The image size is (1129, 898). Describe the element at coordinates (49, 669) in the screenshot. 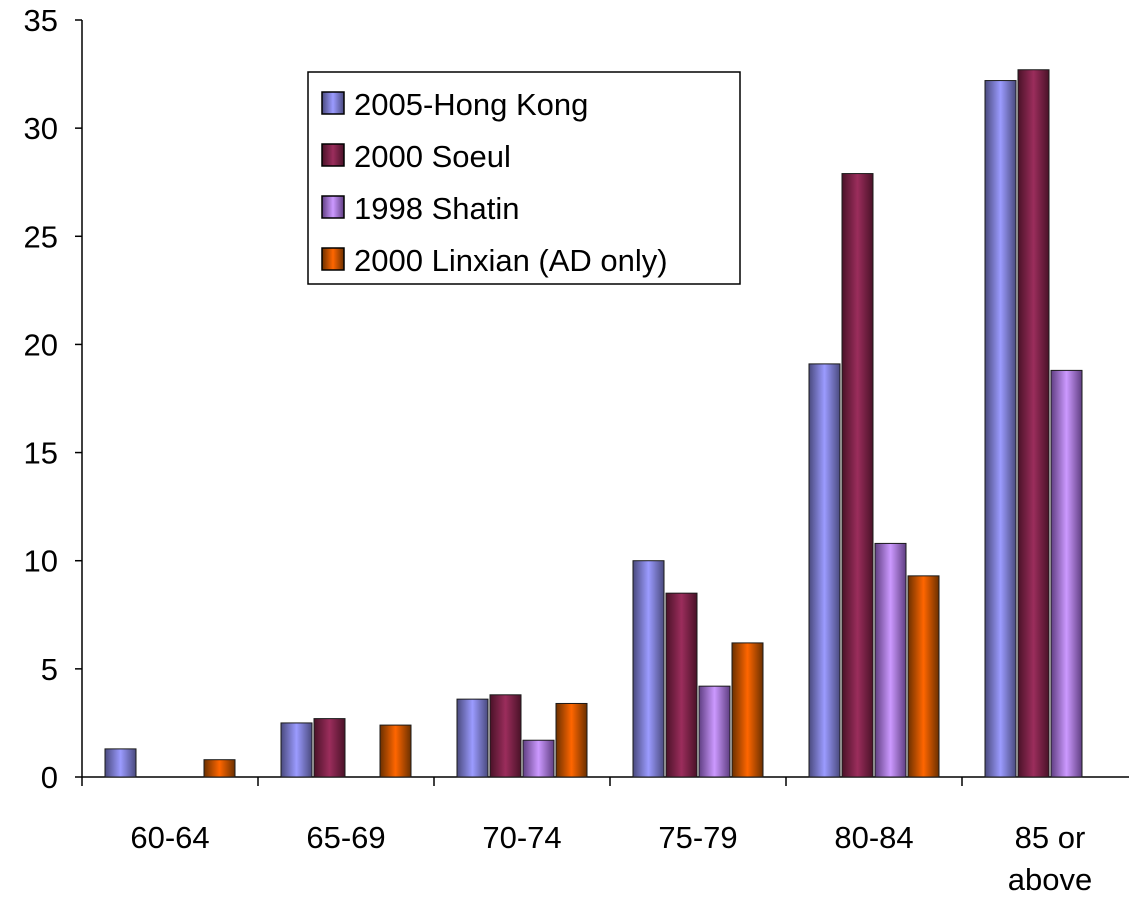

I see `y-tick-label: 5` at that location.